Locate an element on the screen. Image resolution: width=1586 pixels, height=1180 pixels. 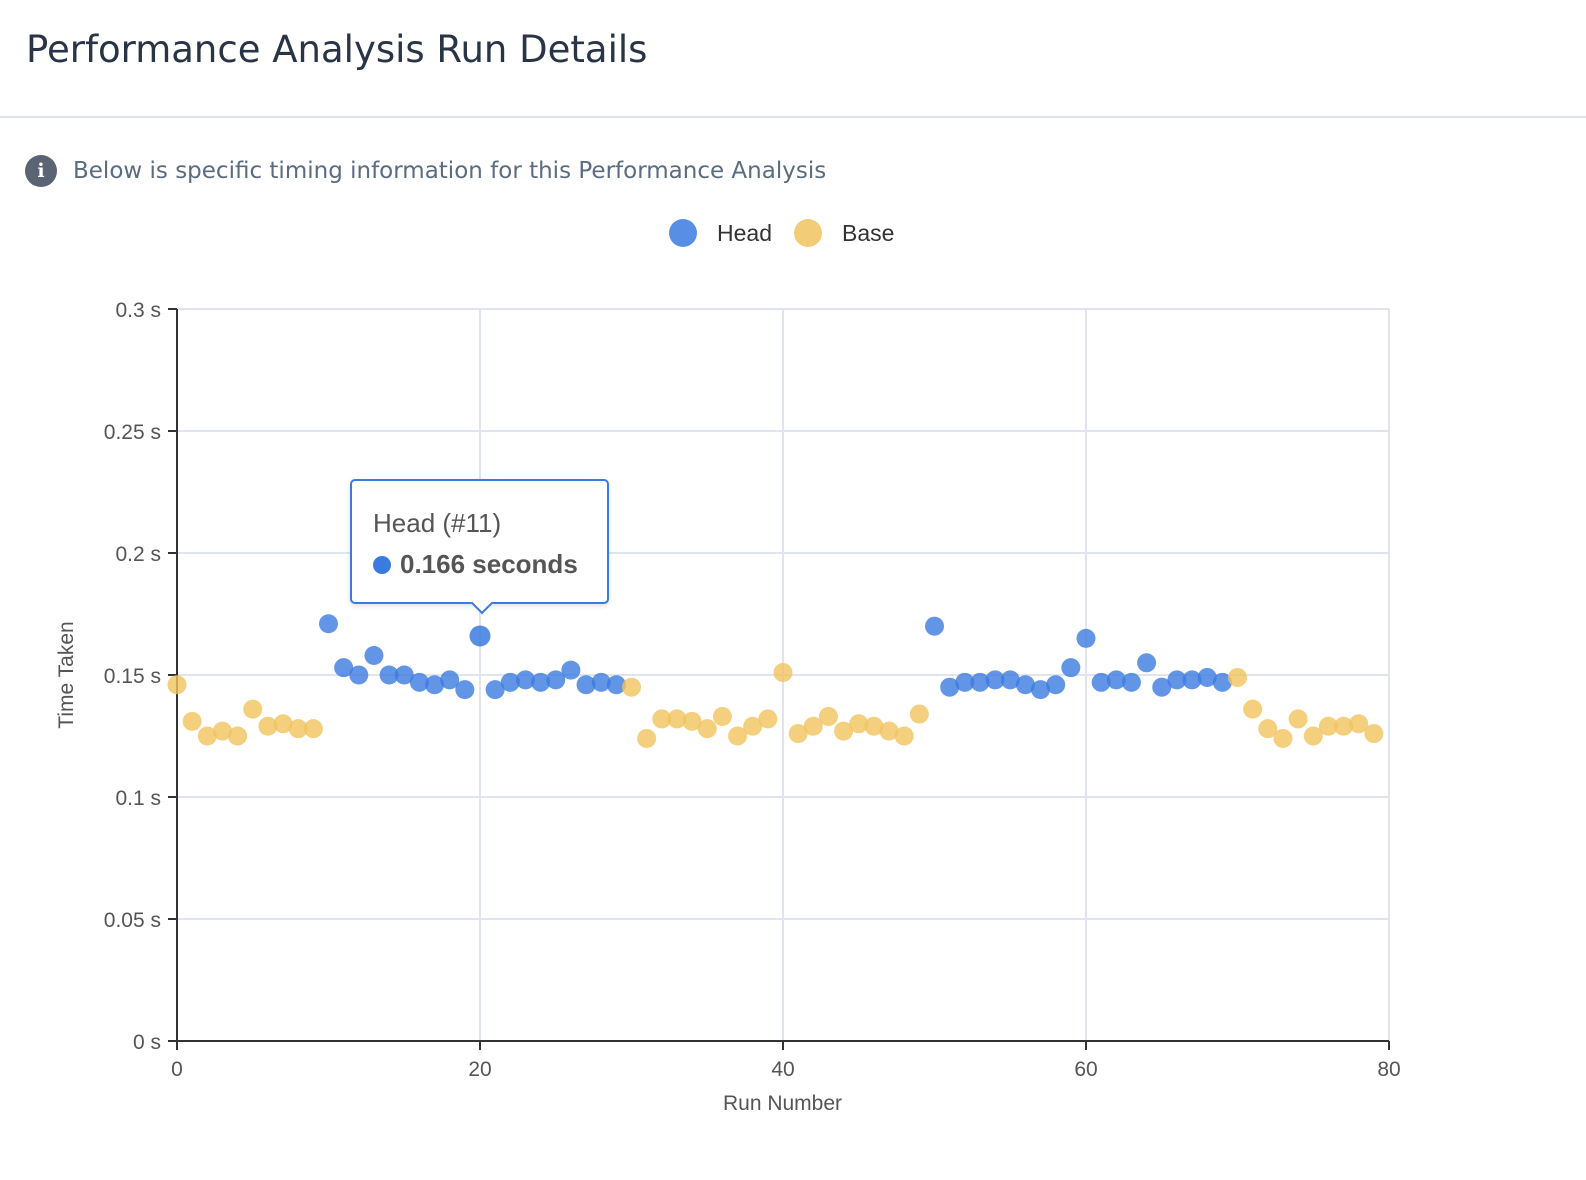
data-points is located at coordinates (775, 681).